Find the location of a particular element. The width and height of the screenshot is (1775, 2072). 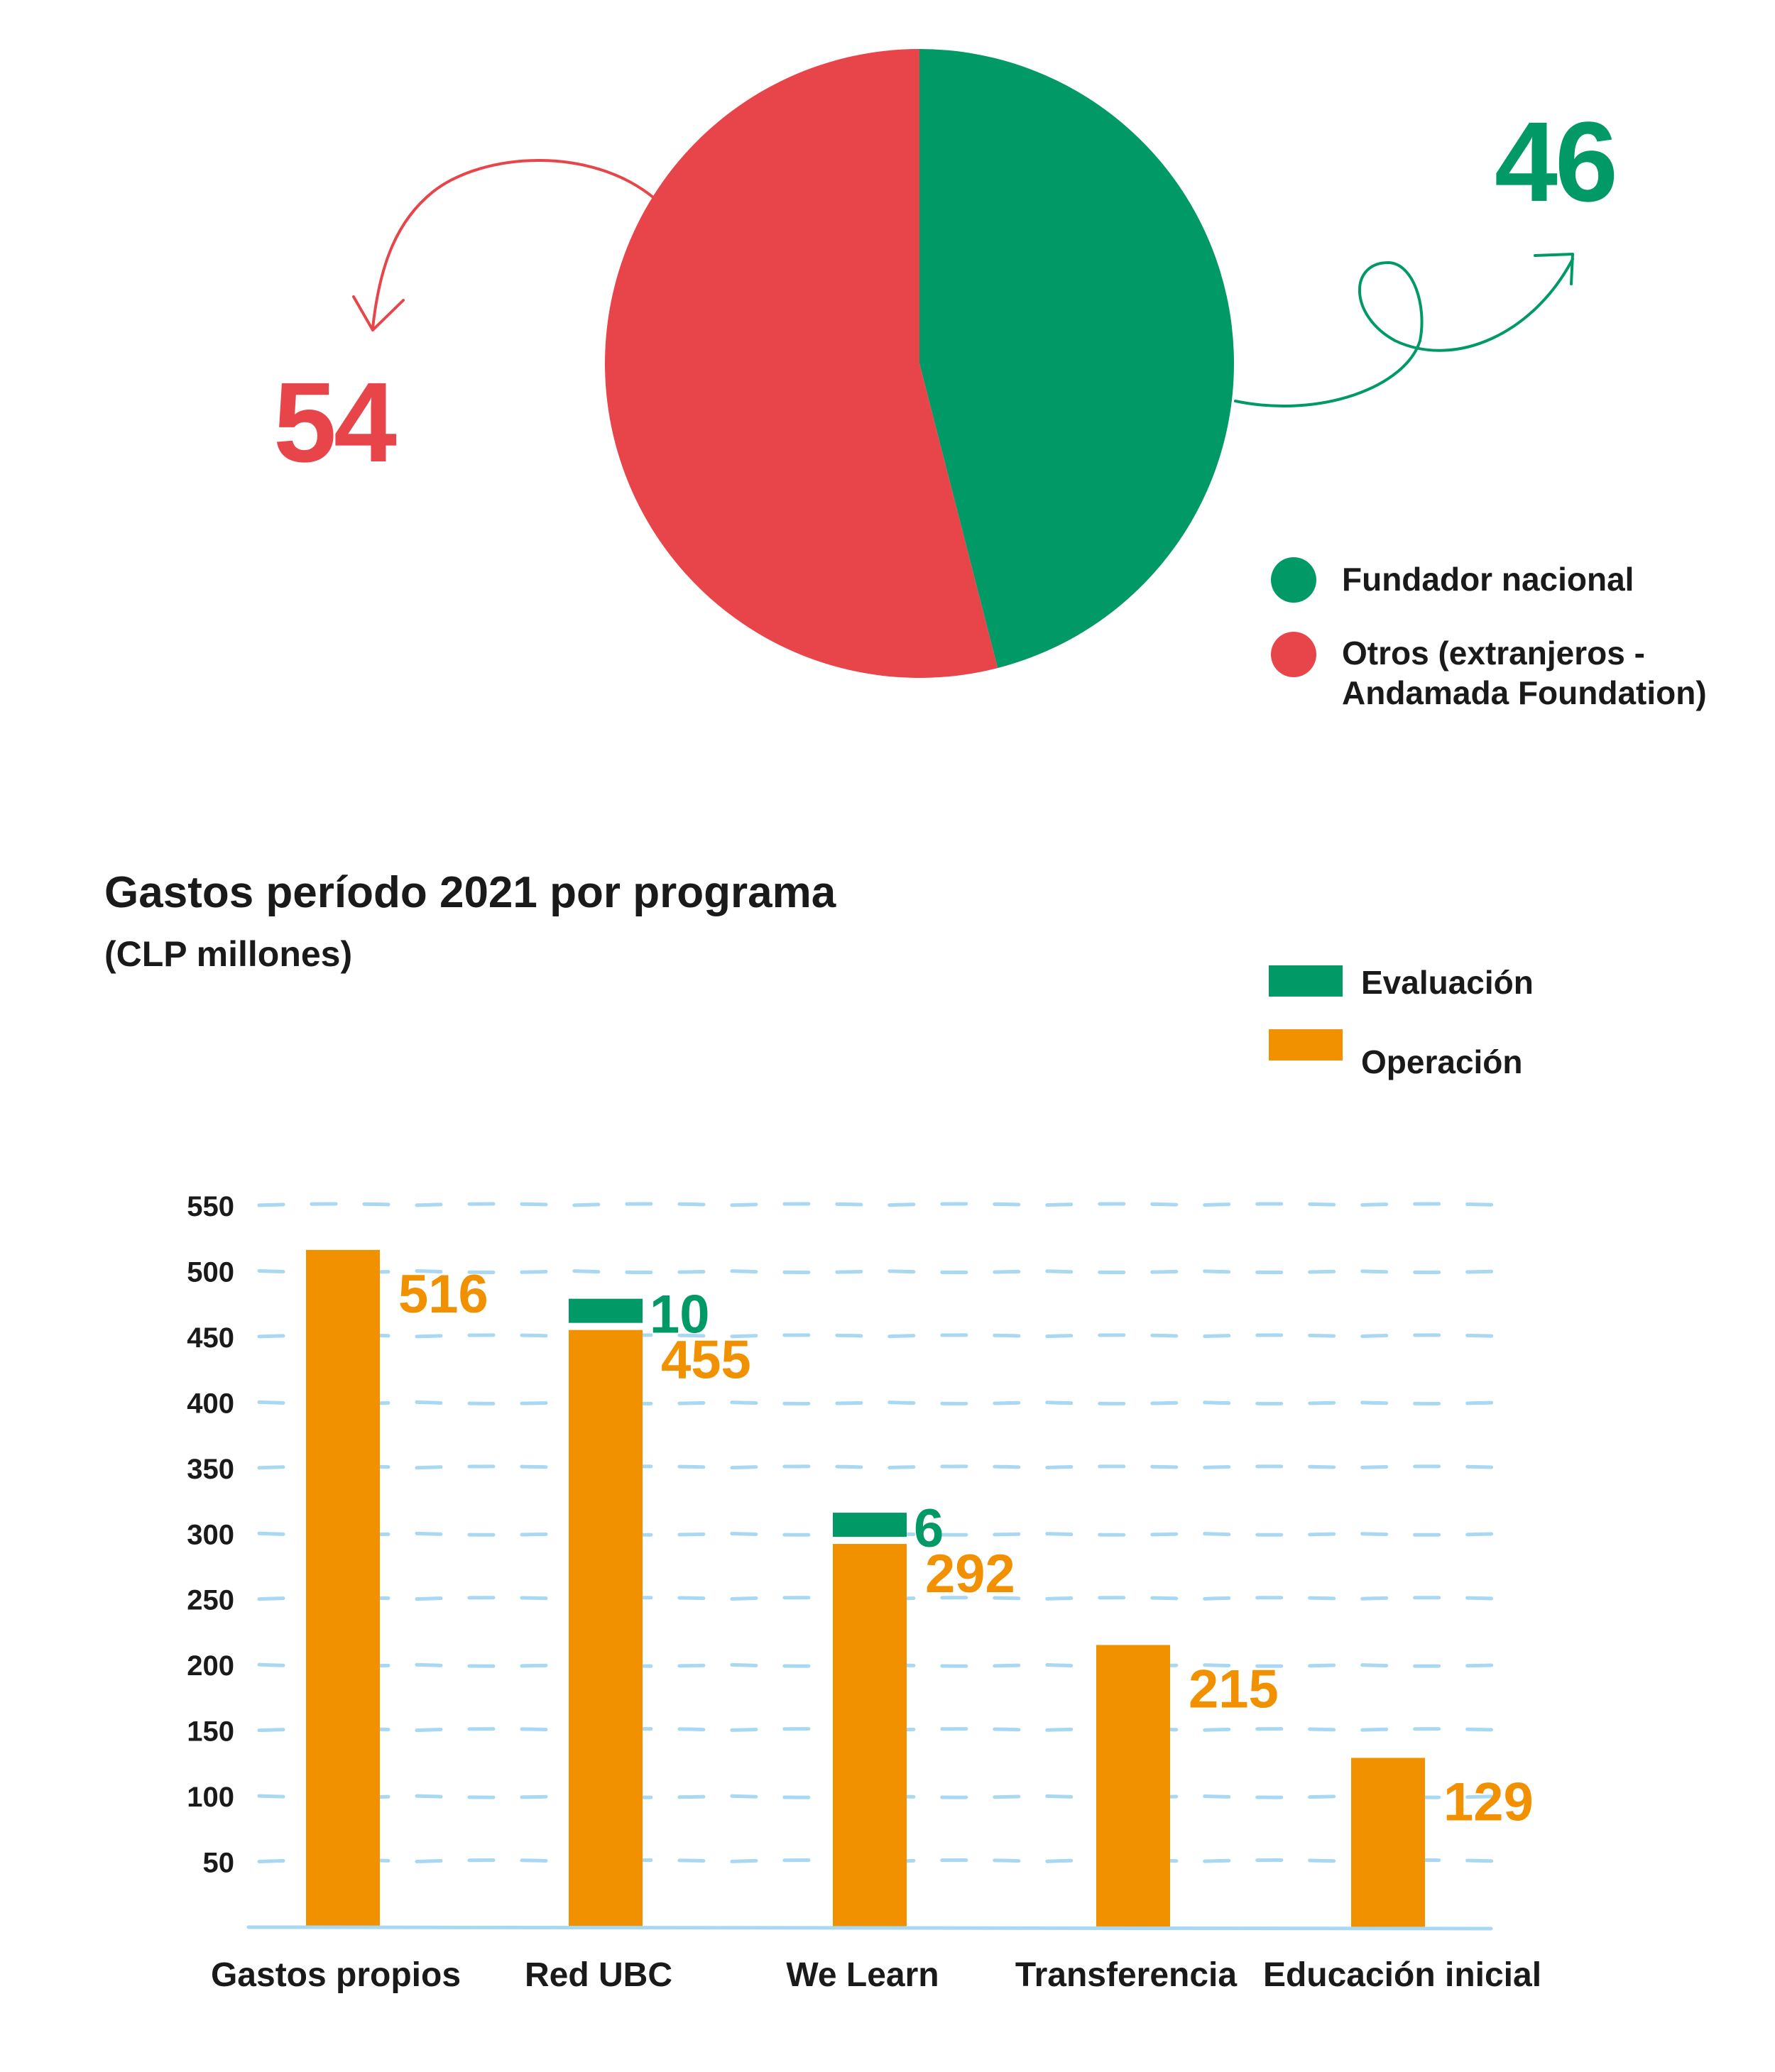

x-axis-line is located at coordinates (869, 1928).